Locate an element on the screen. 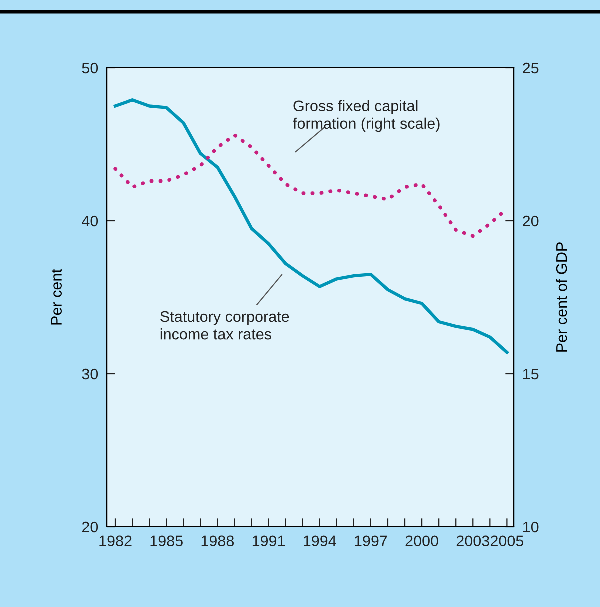 The image size is (600, 607). x-tick-label: 2005 is located at coordinates (507, 541).